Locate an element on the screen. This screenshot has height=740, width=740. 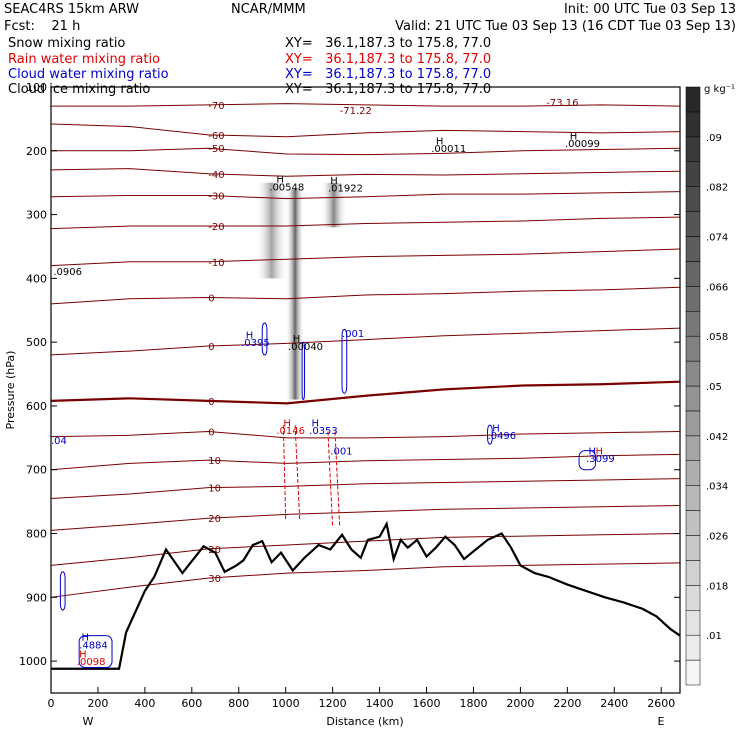
x-tick-label: 2400 is located at coordinates (614, 703).